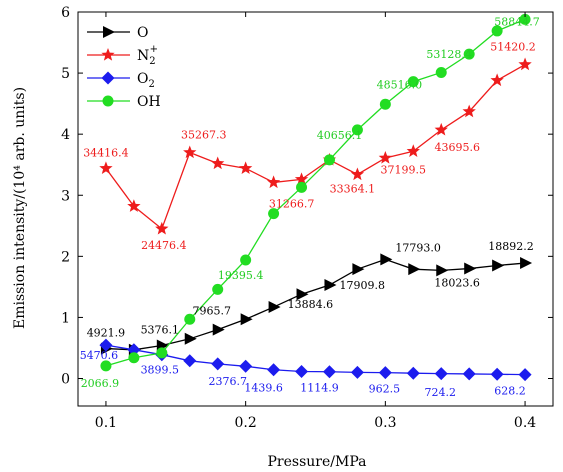 This screenshot has height=472, width=563. I want to click on legend-label-n2-: N2+, so click(147, 55).